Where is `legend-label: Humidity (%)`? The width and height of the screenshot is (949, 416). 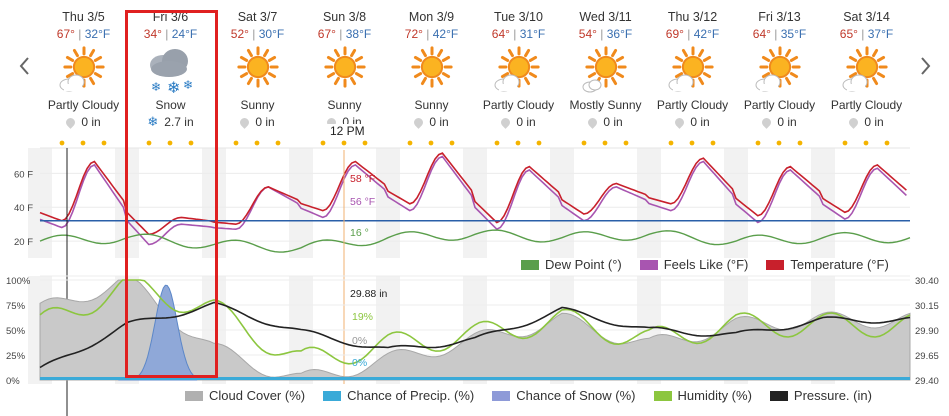
legend-label: Humidity (%) is located at coordinates (714, 395).